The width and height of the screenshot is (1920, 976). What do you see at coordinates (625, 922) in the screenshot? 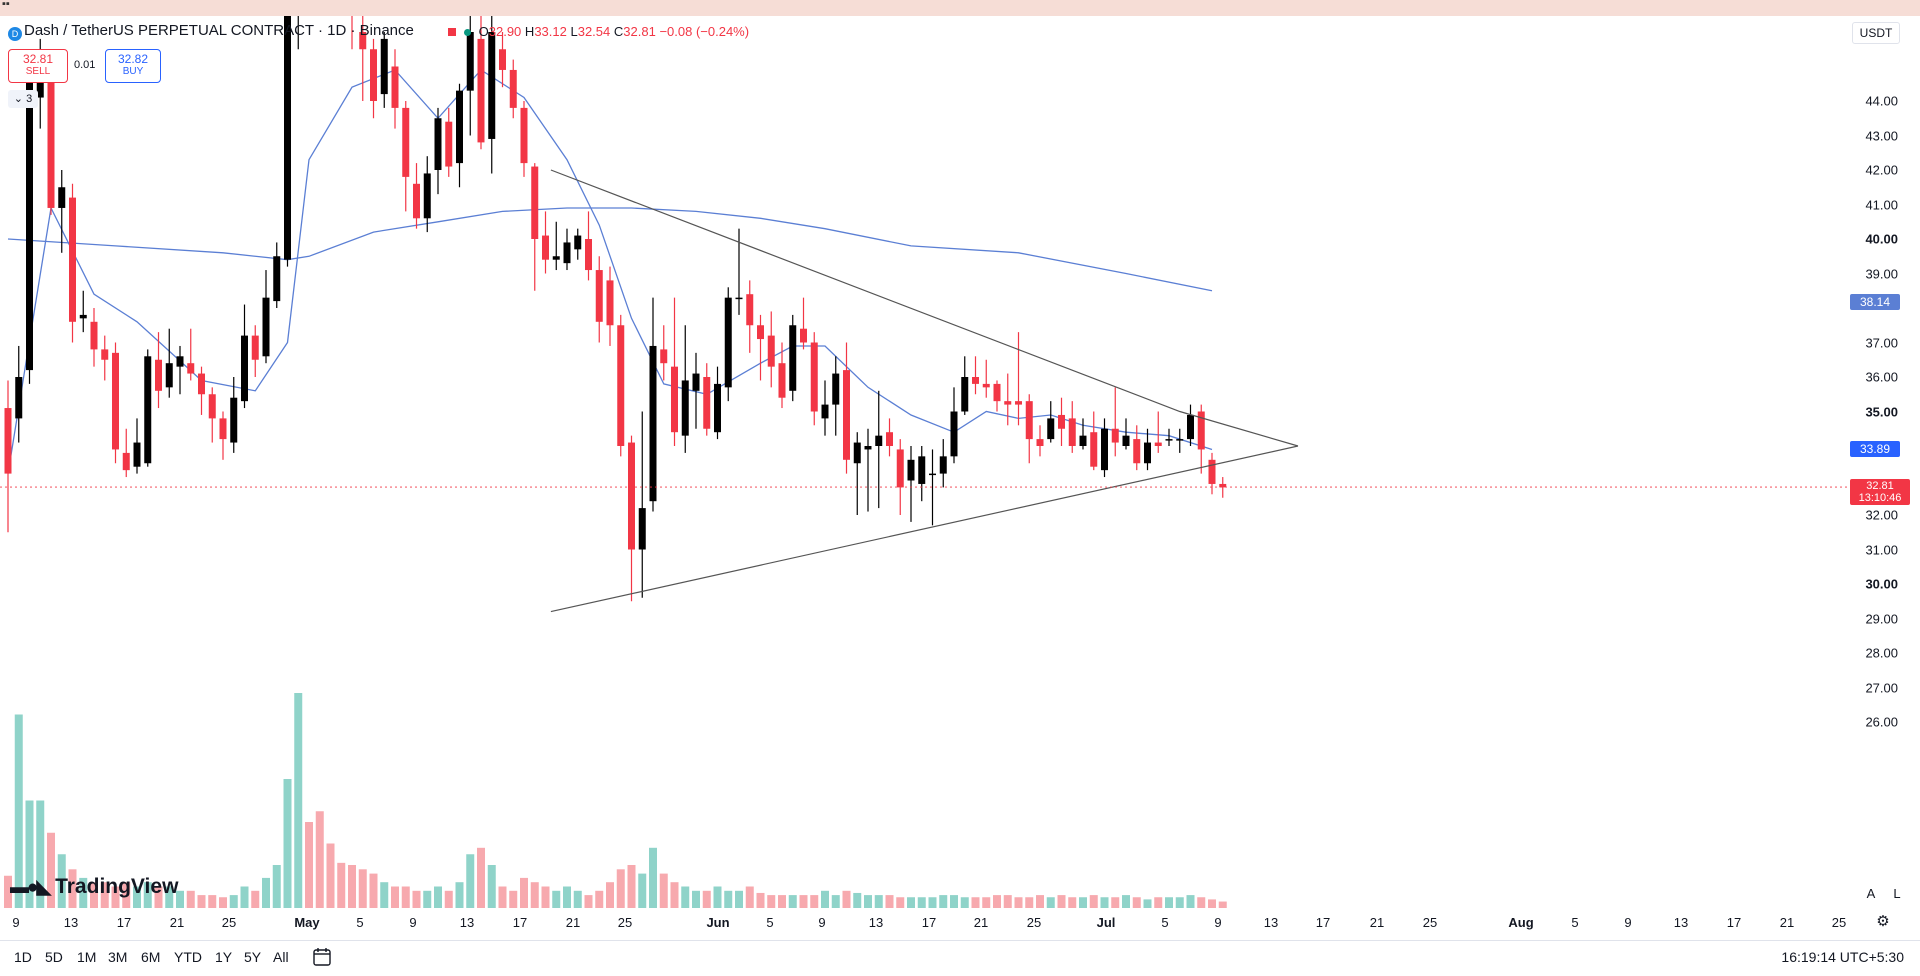
I see `time-scale-label: 25` at bounding box center [625, 922].